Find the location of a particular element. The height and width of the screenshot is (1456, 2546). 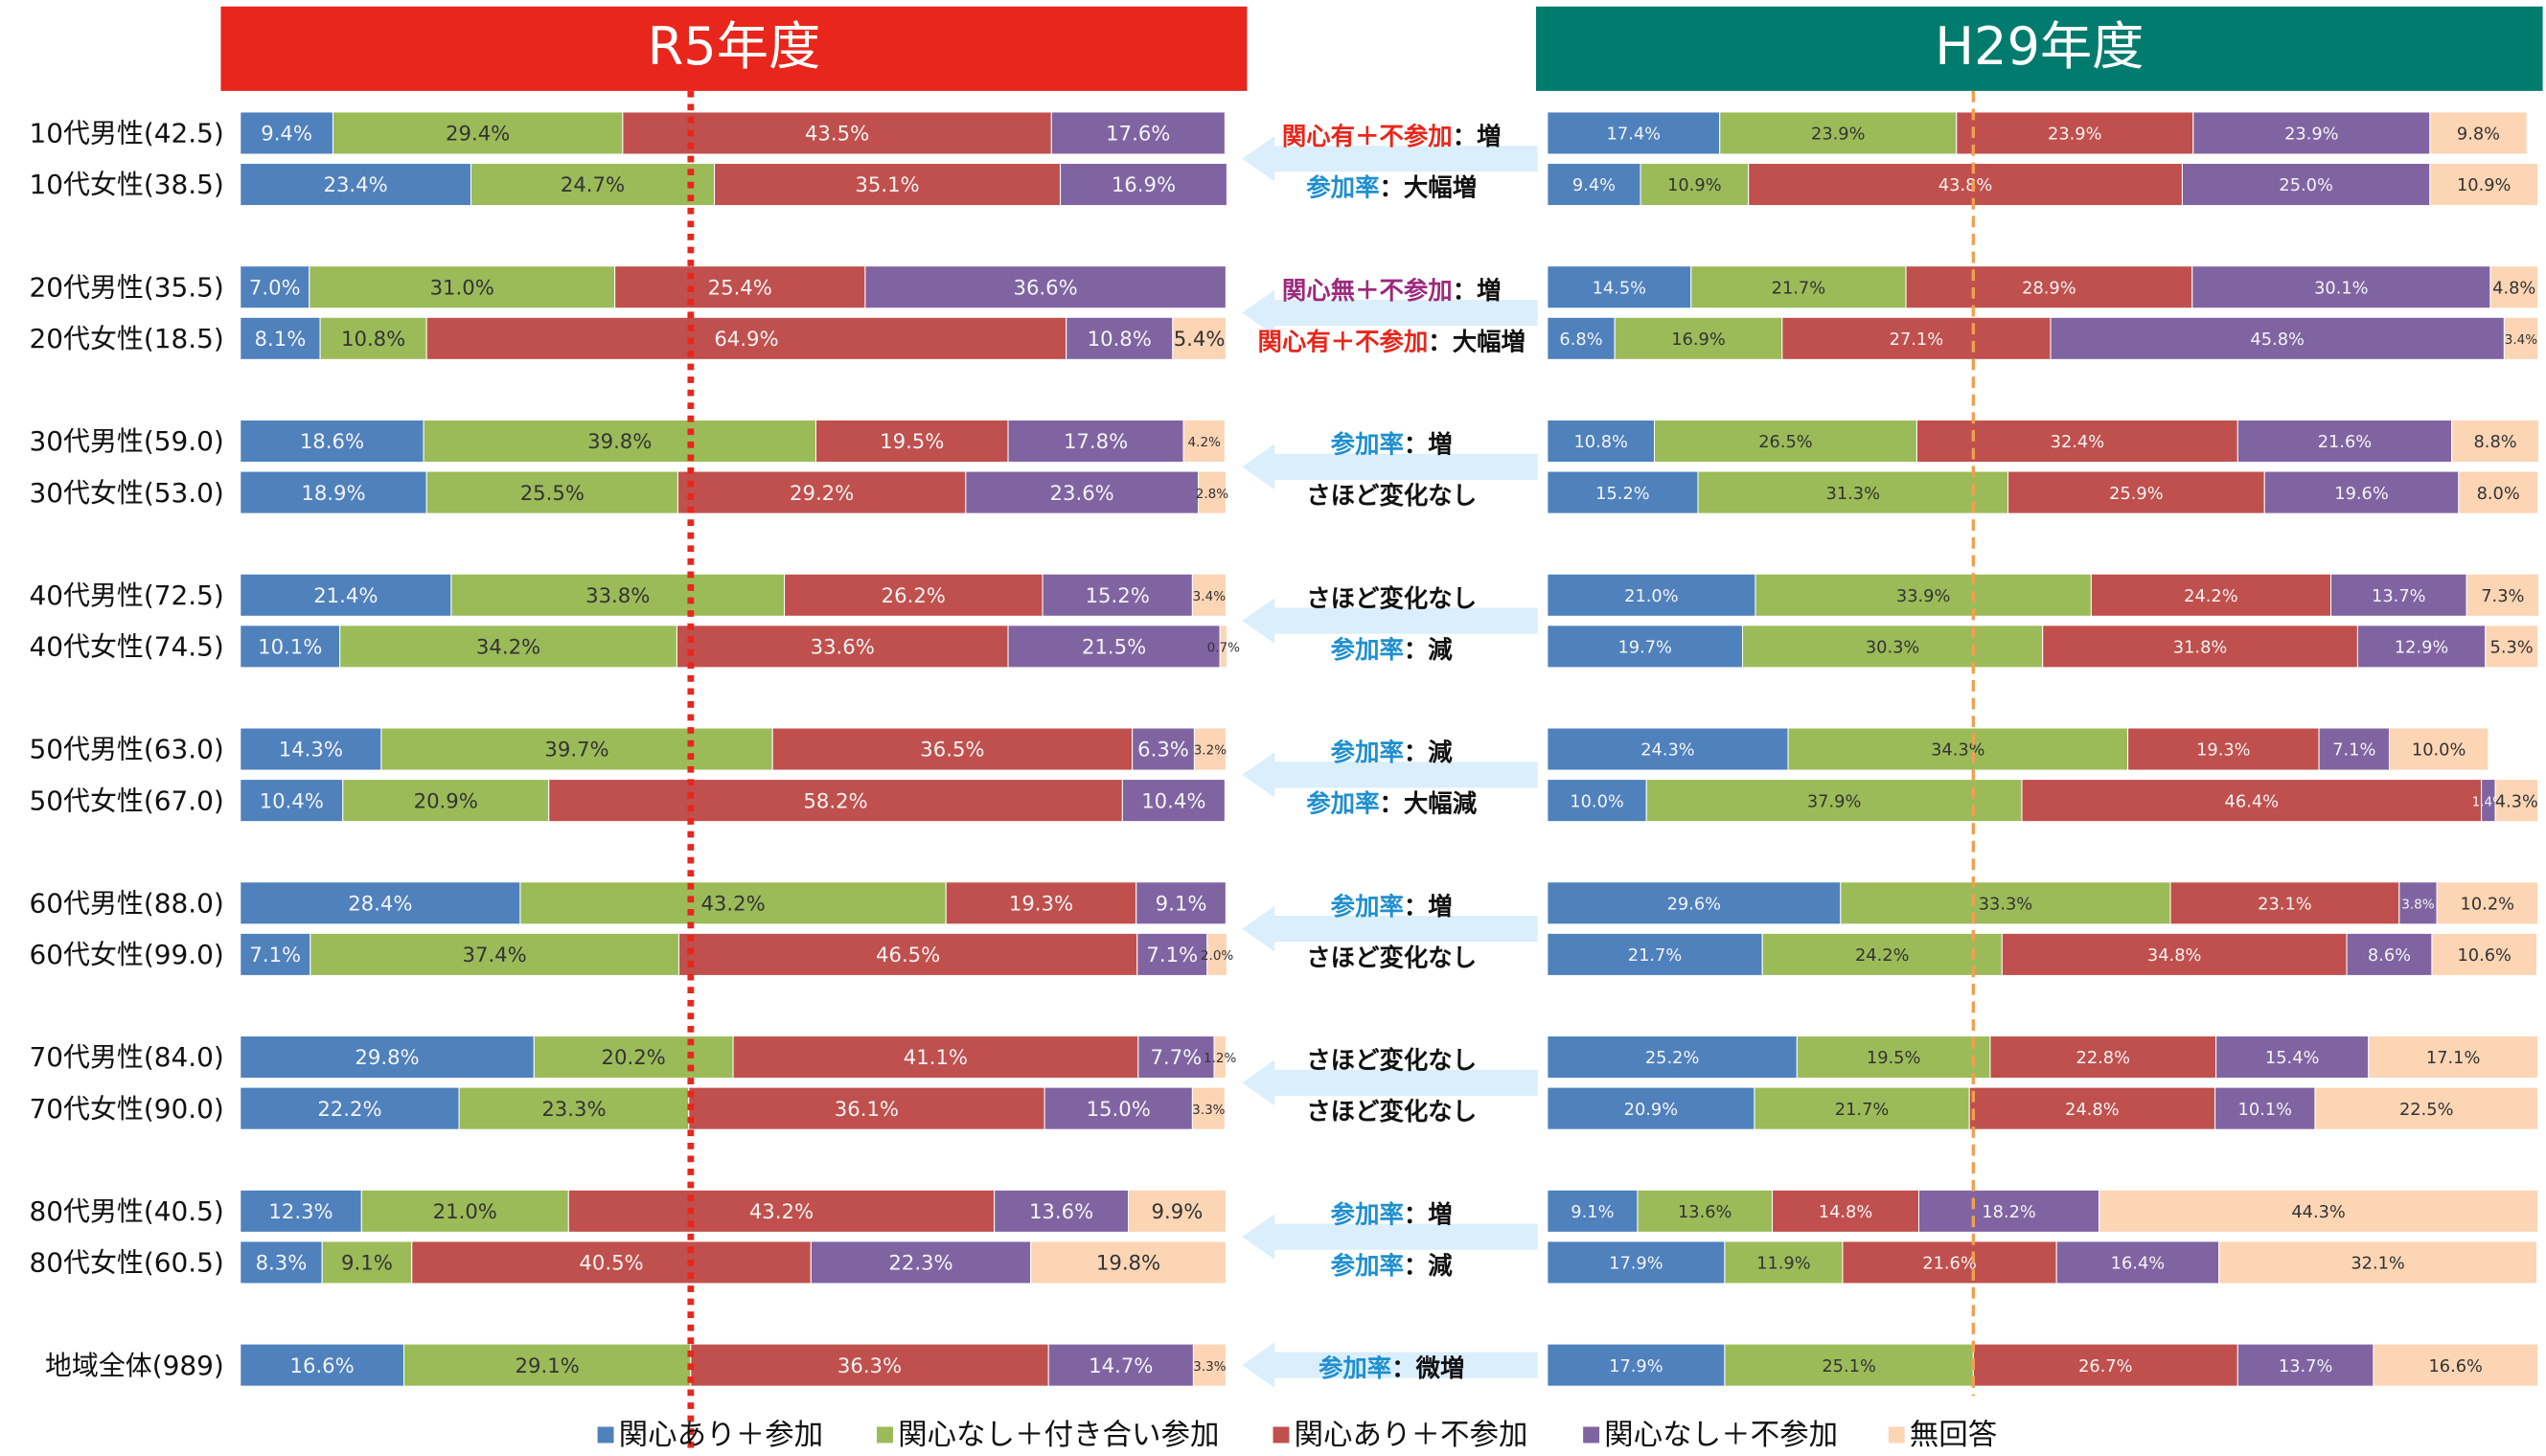

data-label: 24.3% is located at coordinates (1667, 750).